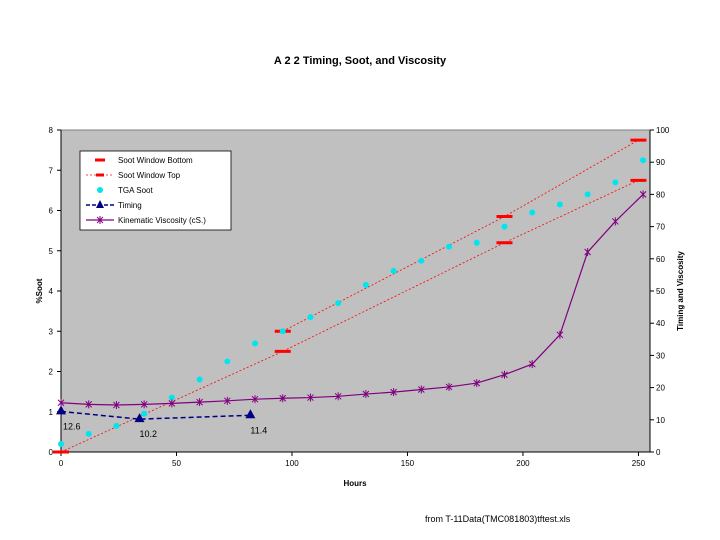  I want to click on y-right-tick-label: 60, so click(660, 259).